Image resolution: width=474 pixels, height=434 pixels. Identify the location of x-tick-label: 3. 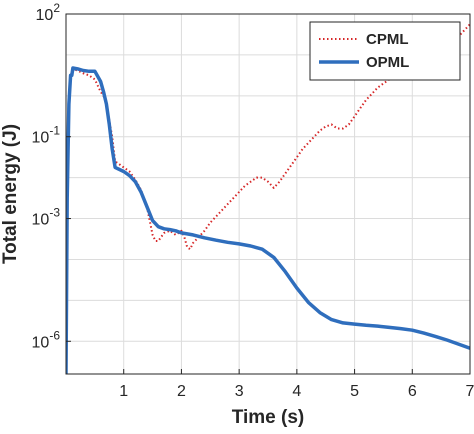
(239, 391).